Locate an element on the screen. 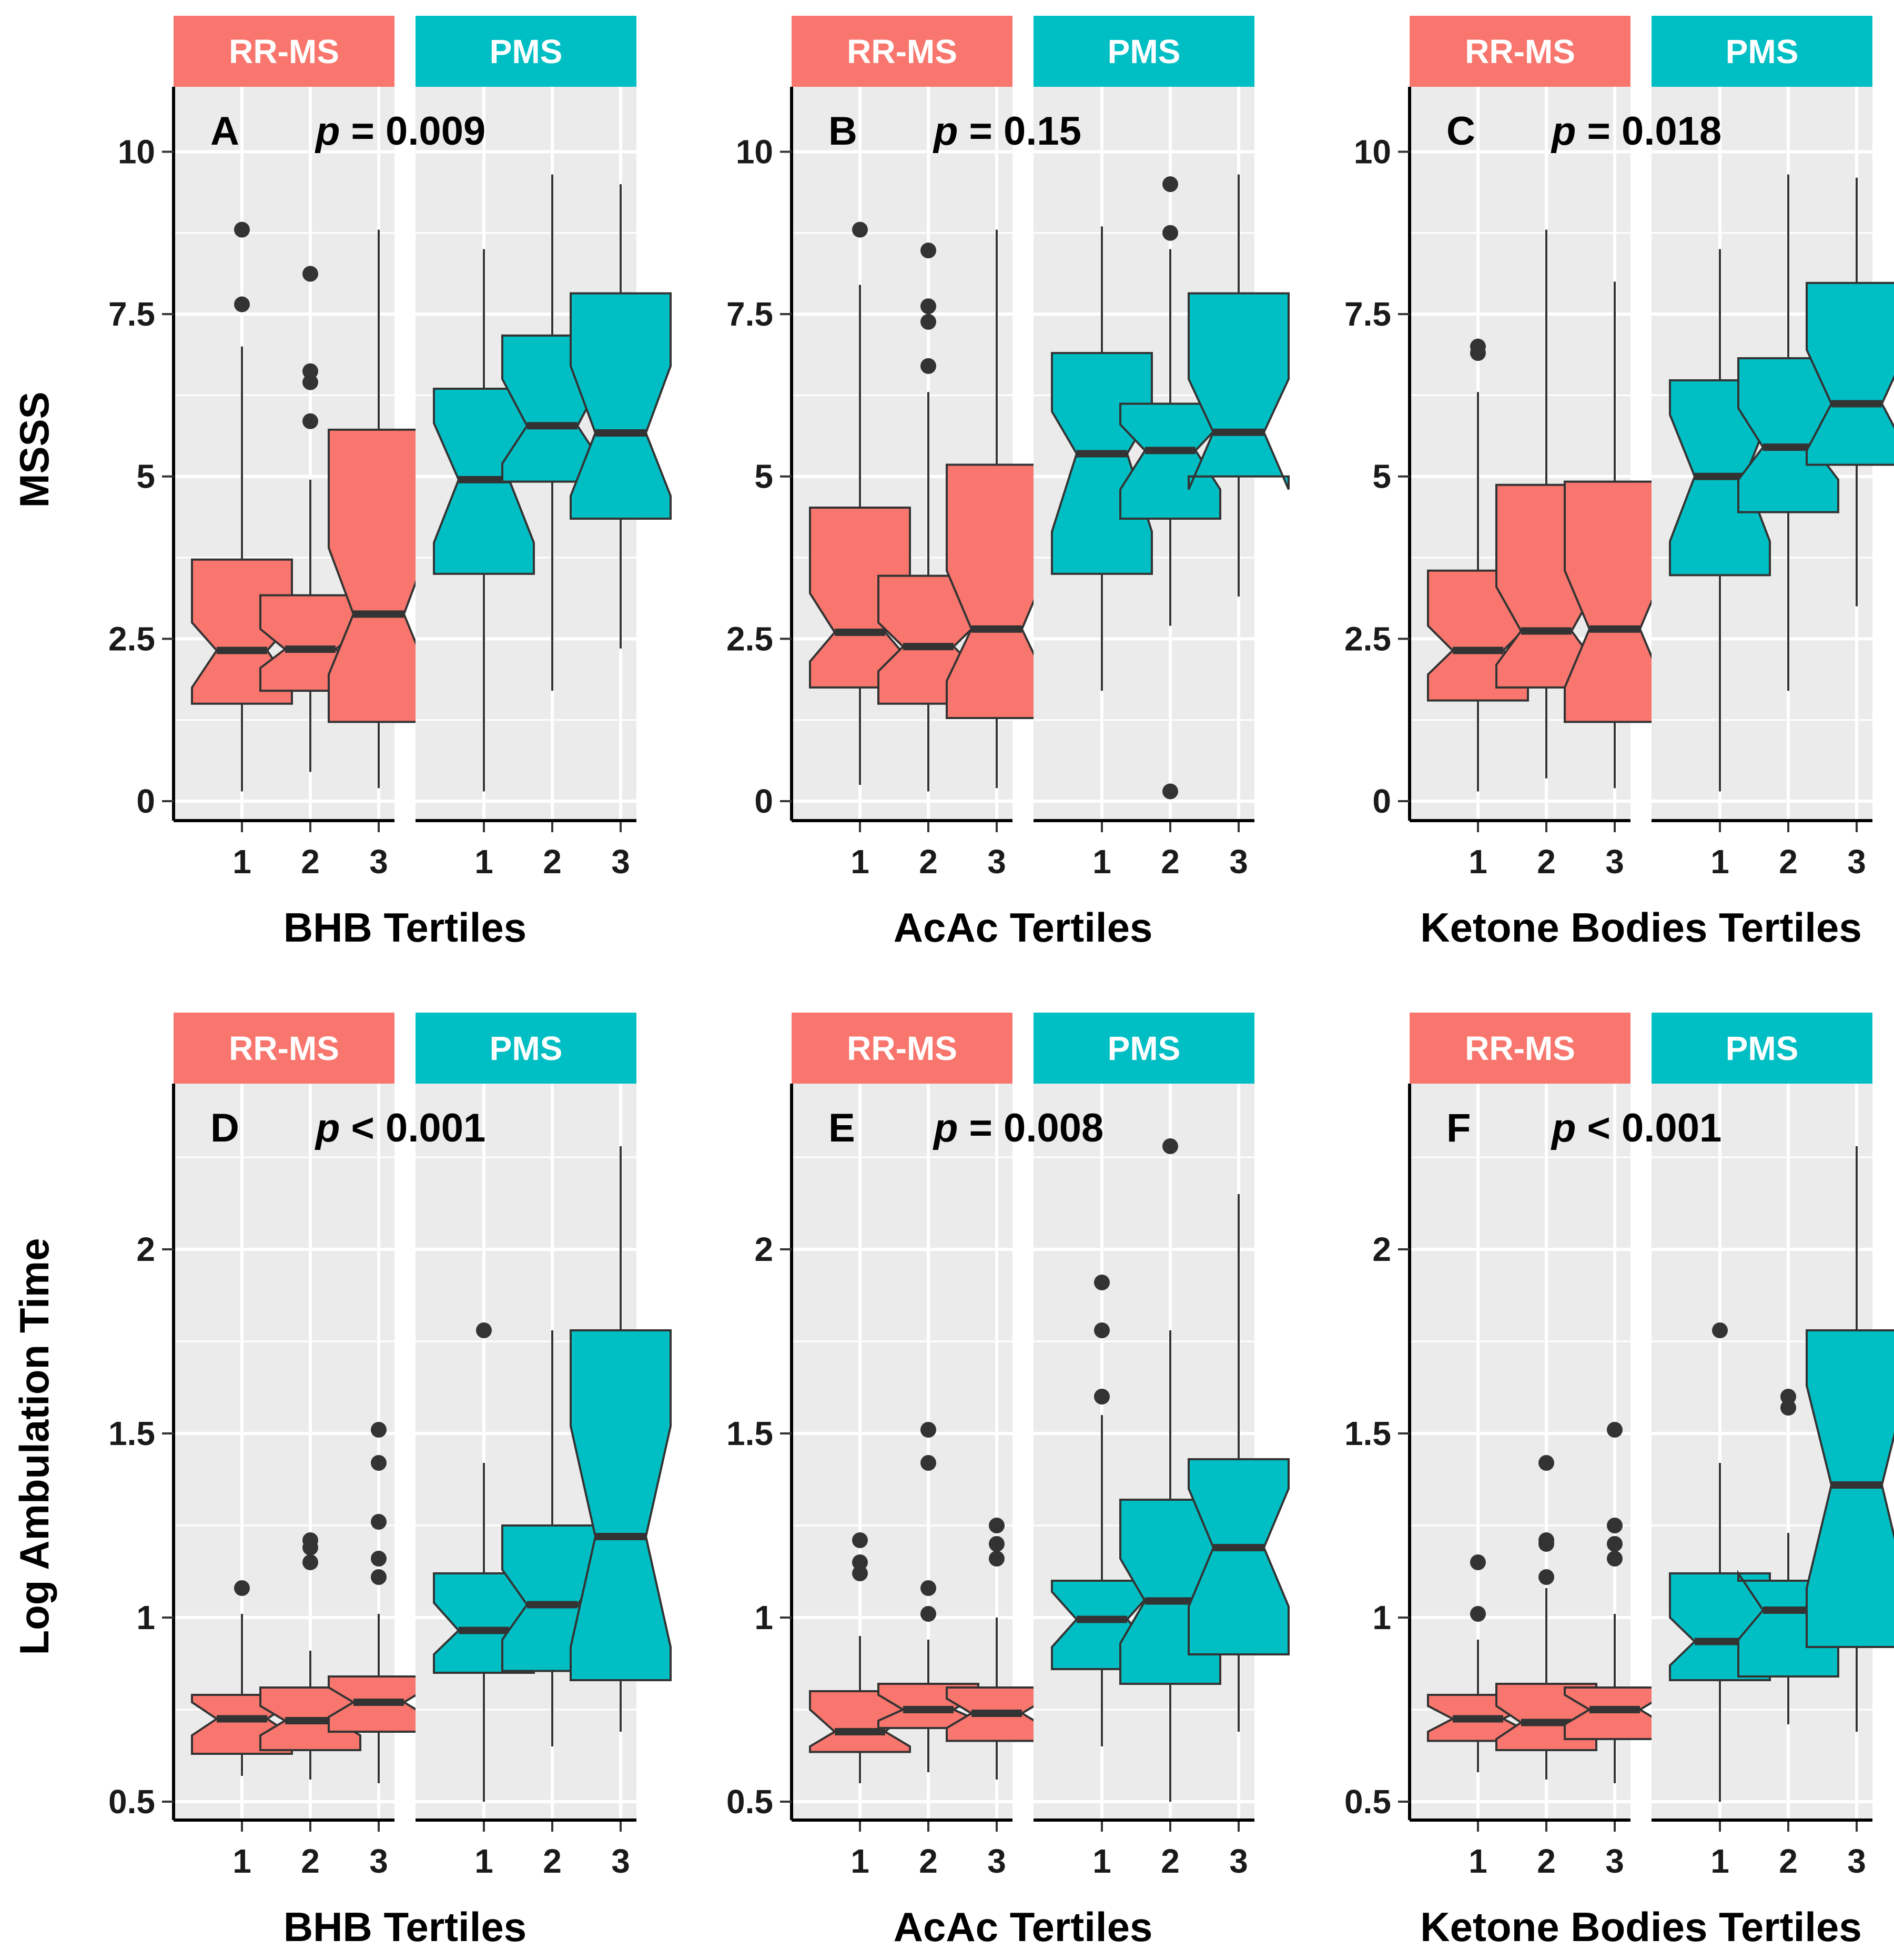  y-tick-label: 2 is located at coordinates (145, 1249).